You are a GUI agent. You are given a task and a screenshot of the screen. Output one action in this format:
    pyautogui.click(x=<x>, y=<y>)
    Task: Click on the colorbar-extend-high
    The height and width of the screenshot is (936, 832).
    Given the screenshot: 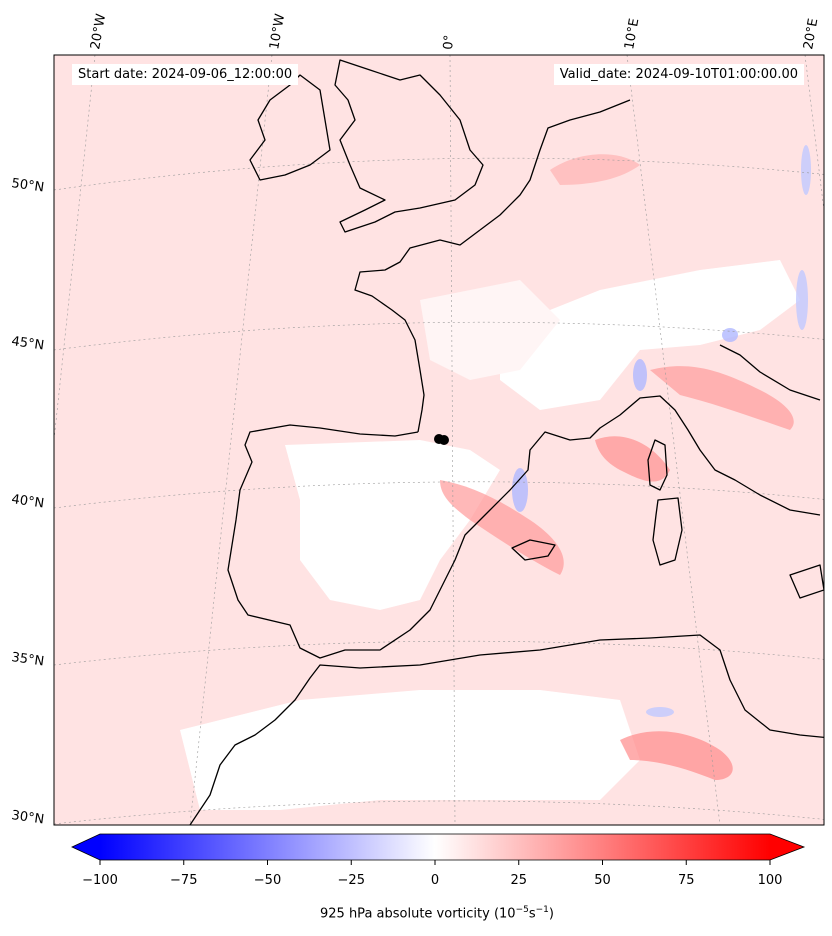 What is the action you would take?
    pyautogui.click(x=787, y=847)
    